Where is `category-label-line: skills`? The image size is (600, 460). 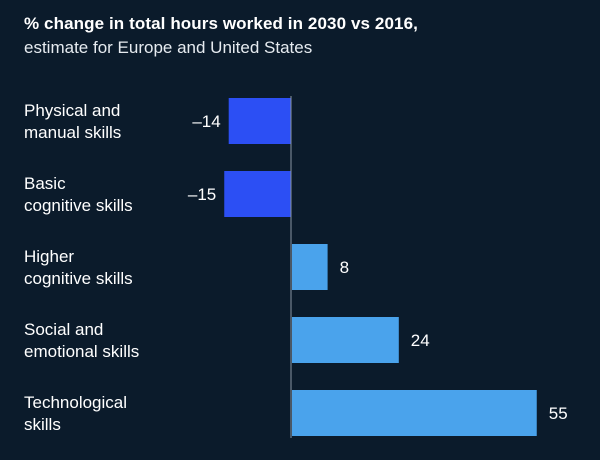
category-label-line: skills is located at coordinates (42, 424).